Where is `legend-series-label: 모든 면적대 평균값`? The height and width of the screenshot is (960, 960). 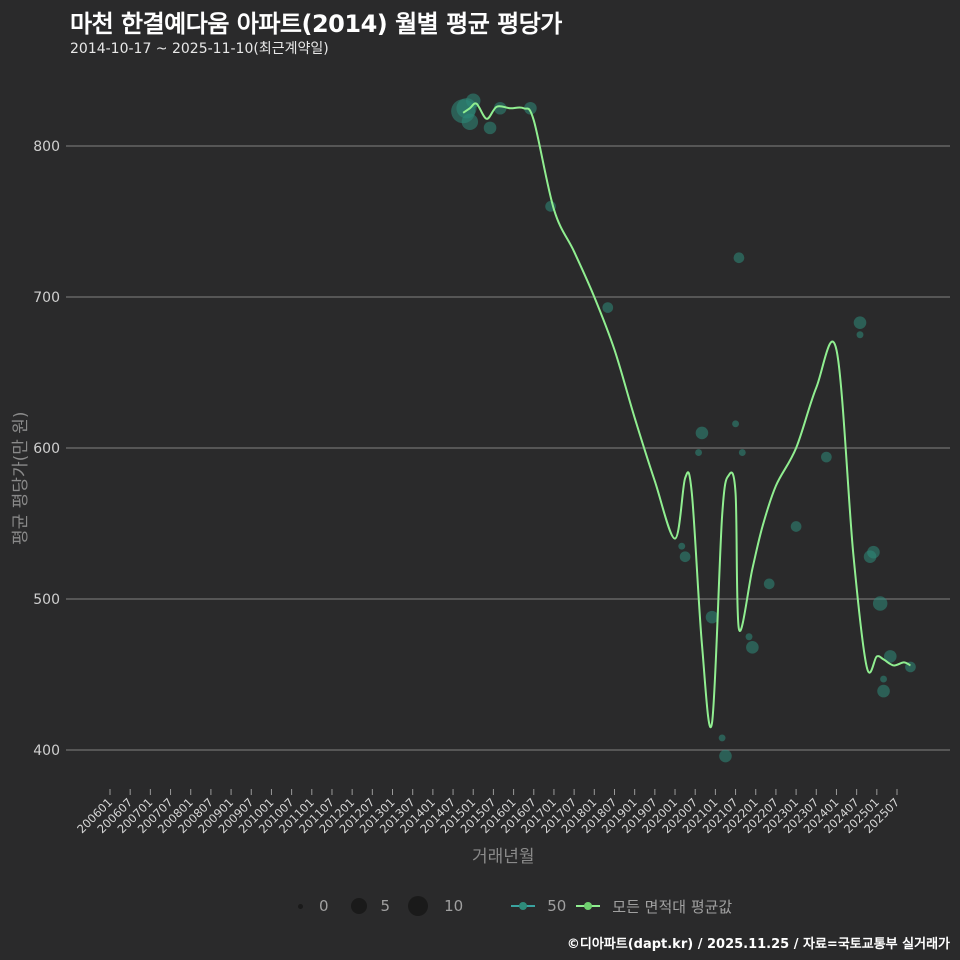 legend-series-label: 모든 면적대 평균값 is located at coordinates (672, 906).